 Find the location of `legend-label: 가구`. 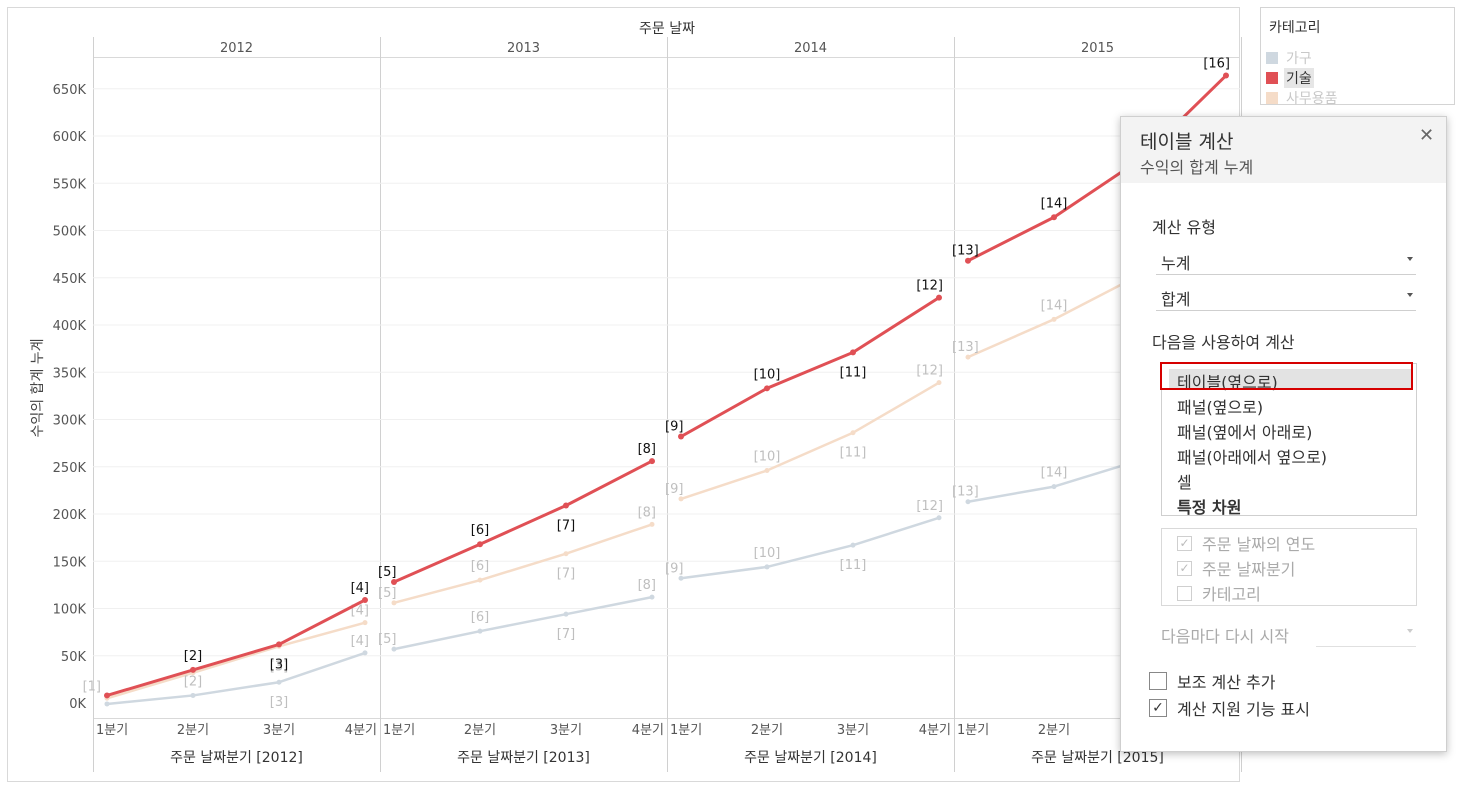

legend-label: 가구 is located at coordinates (1299, 59).